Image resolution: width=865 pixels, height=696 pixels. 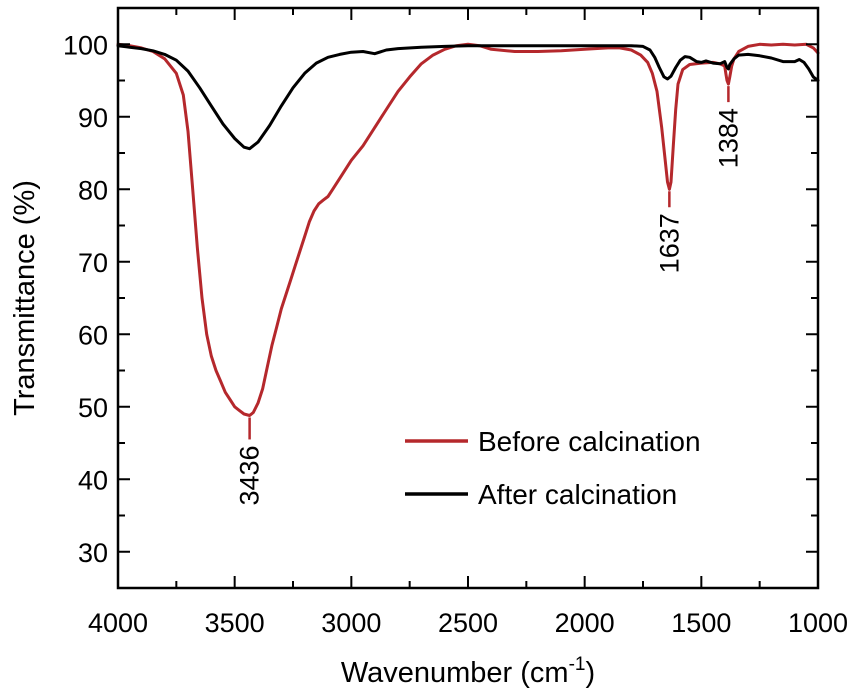 What do you see at coordinates (455, 673) in the screenshot?
I see `x-axis-title-main: Wavenumber (cm` at bounding box center [455, 673].